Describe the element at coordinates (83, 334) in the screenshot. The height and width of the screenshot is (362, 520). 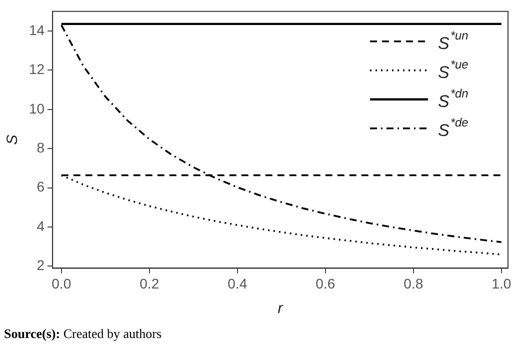
I see `source-note: Source(s): Created by authors` at that location.